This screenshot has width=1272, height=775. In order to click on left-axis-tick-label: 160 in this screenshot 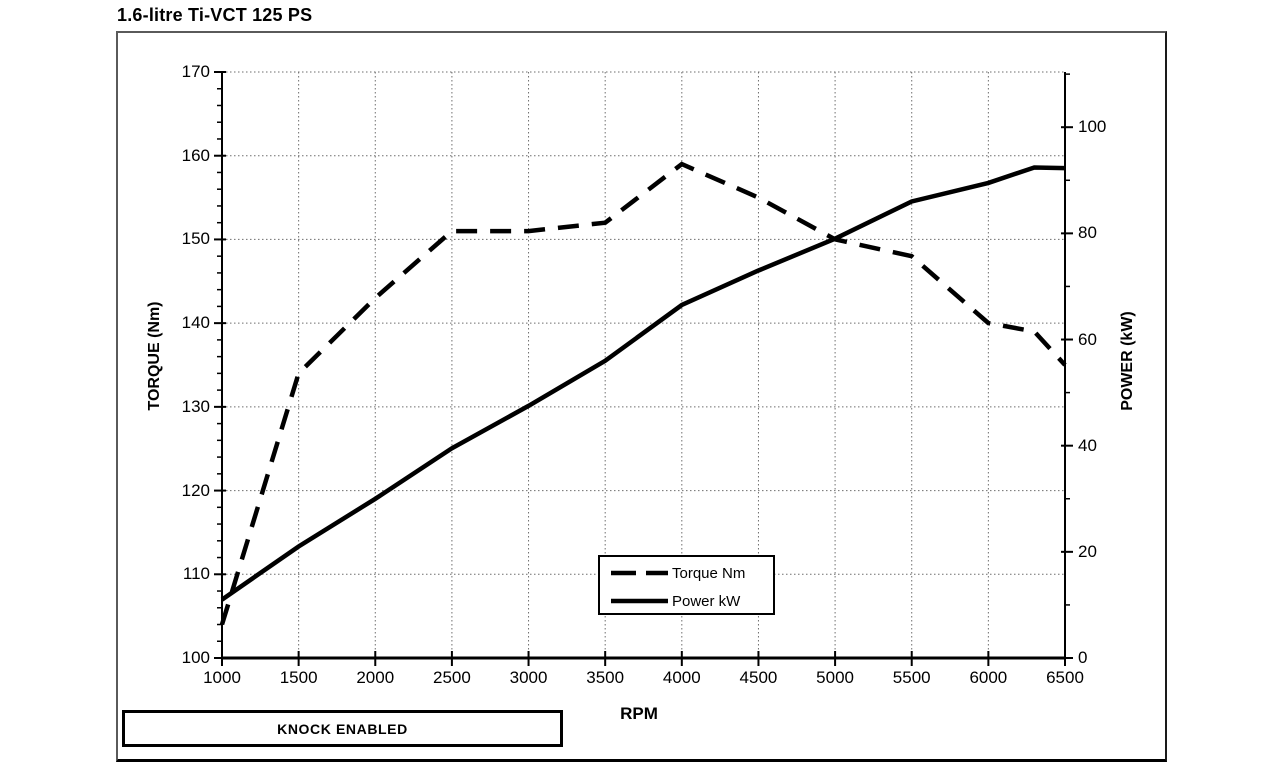, I will do `click(195, 155)`.